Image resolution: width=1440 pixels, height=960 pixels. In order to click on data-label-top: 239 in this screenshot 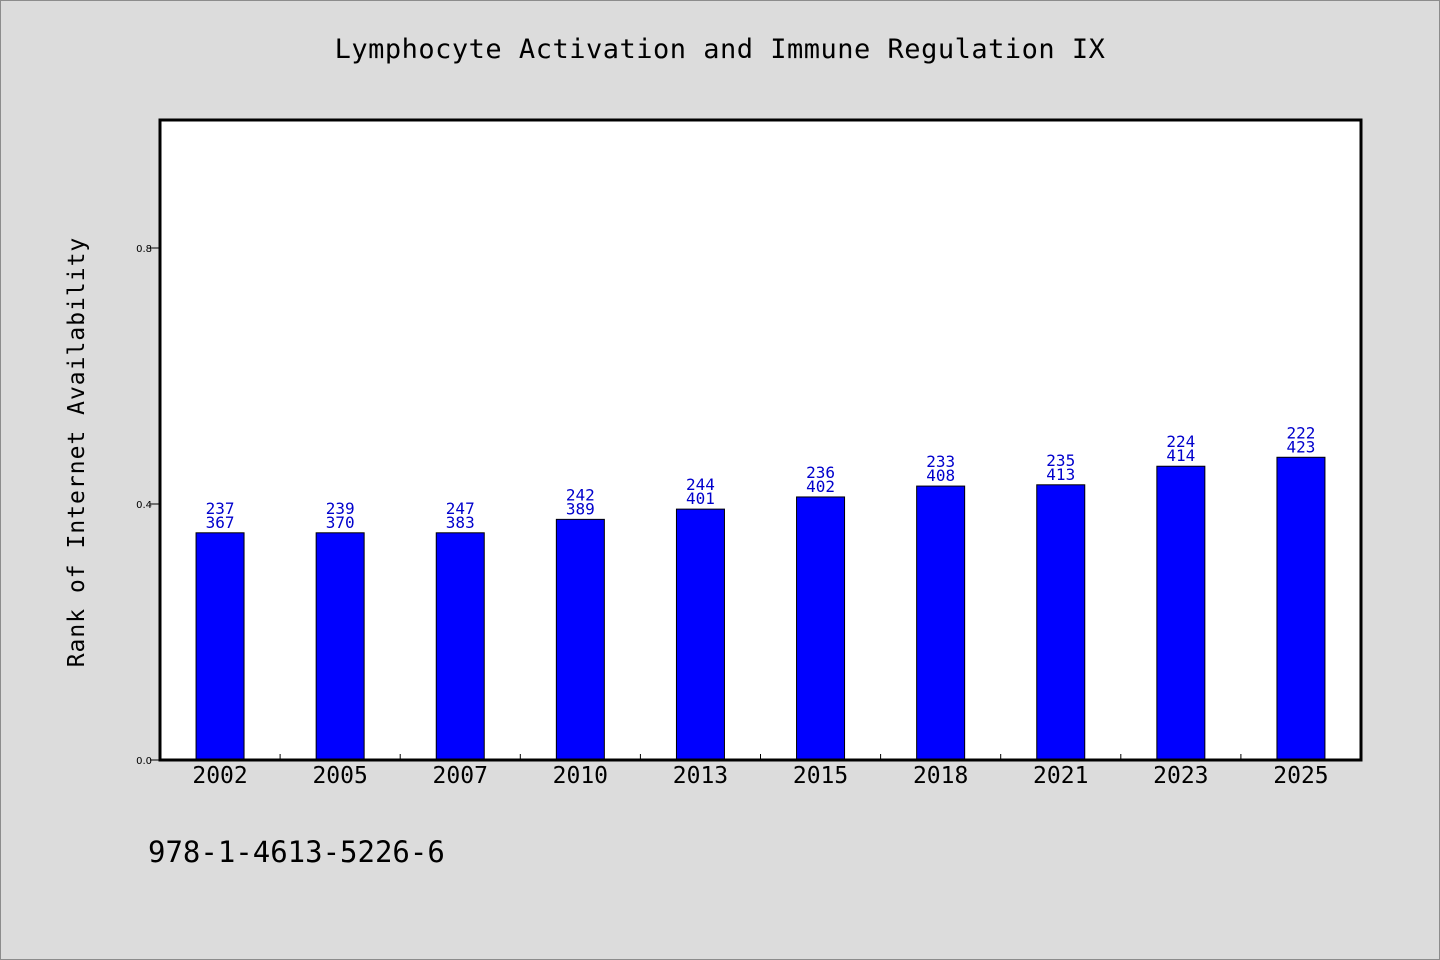, I will do `click(340, 508)`.